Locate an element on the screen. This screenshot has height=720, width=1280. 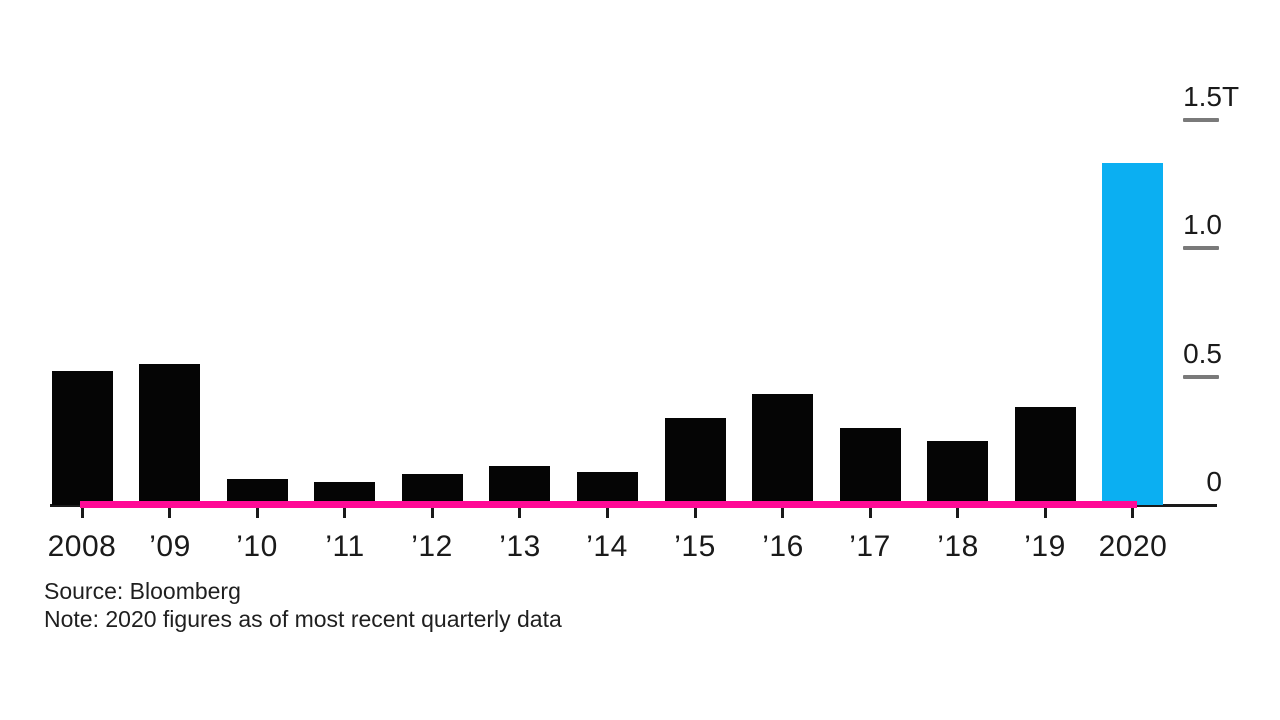
x-axis-label: ’19 is located at coordinates (1045, 546).